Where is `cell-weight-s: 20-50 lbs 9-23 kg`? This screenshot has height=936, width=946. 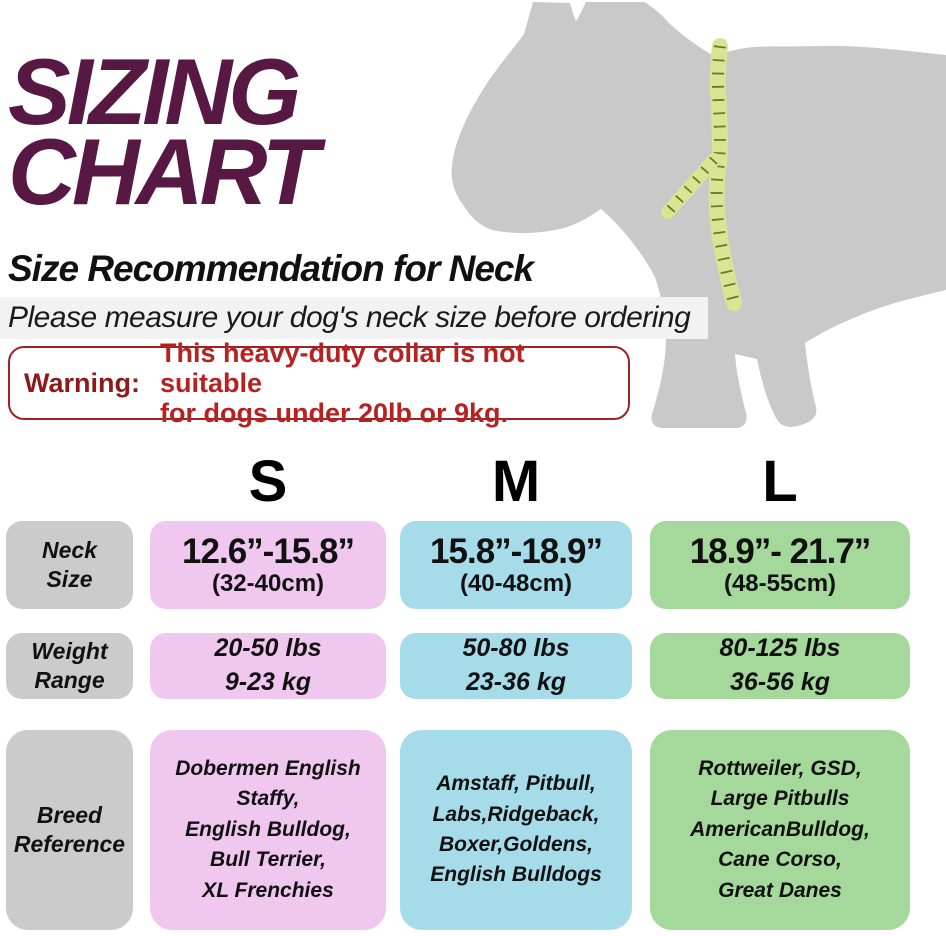
cell-weight-s: 20-50 lbs 9-23 kg is located at coordinates (268, 666).